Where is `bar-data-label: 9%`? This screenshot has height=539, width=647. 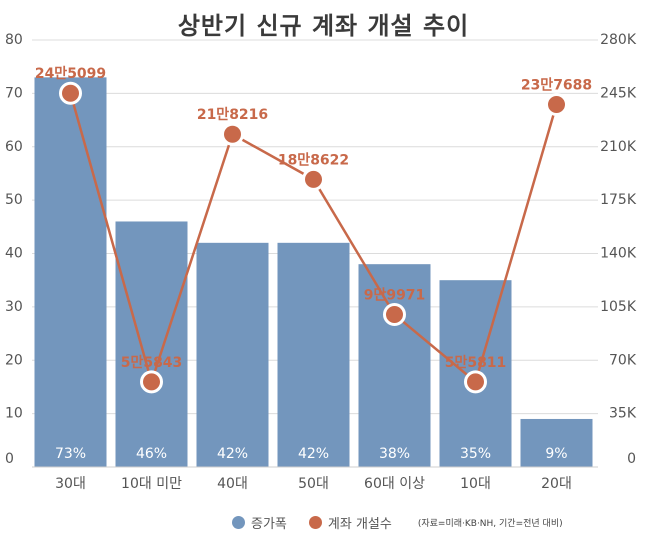 bar-data-label: 9% is located at coordinates (556, 454).